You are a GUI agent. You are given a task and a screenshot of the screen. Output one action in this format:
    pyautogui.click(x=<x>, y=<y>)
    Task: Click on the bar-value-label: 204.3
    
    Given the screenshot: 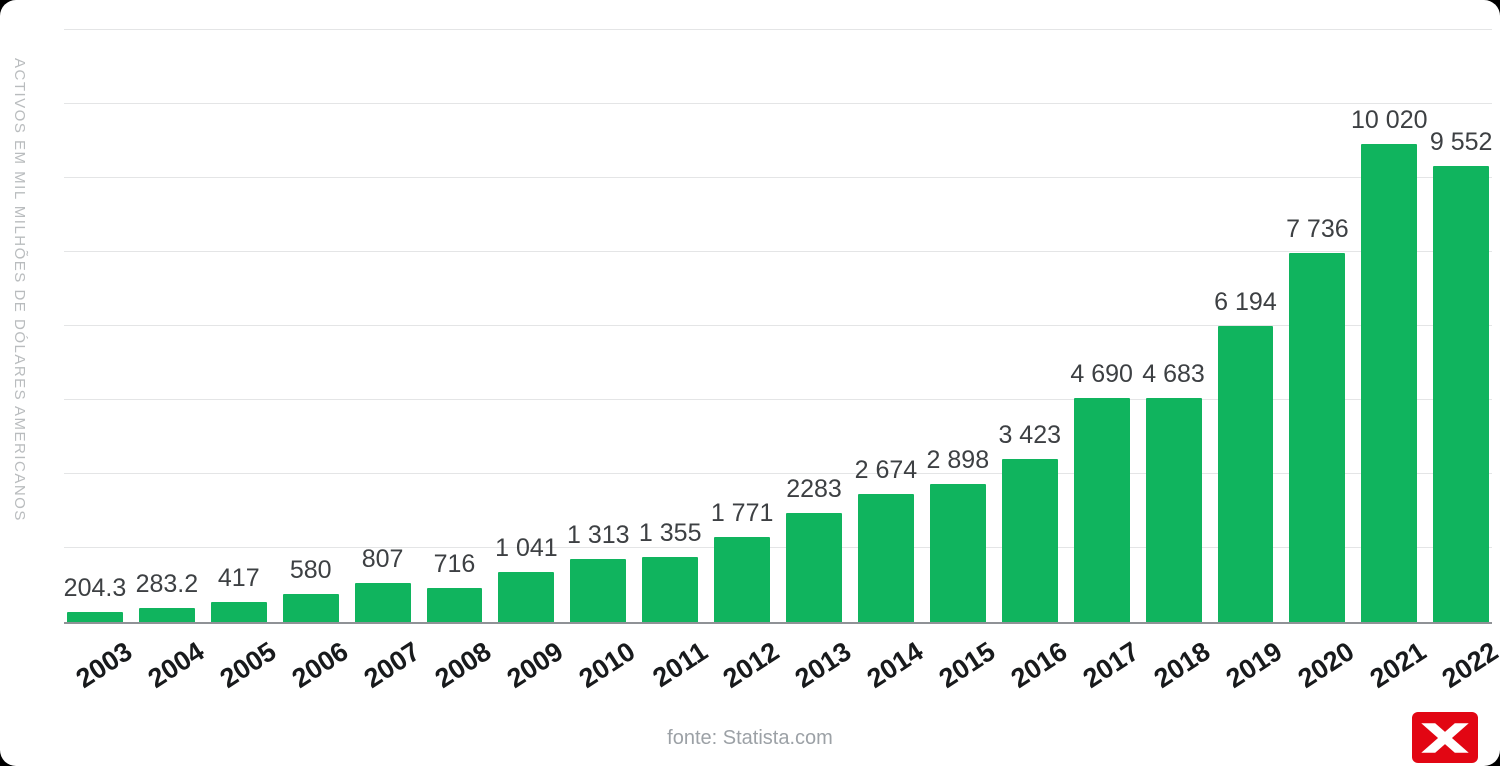 What is the action you would take?
    pyautogui.click(x=95, y=588)
    